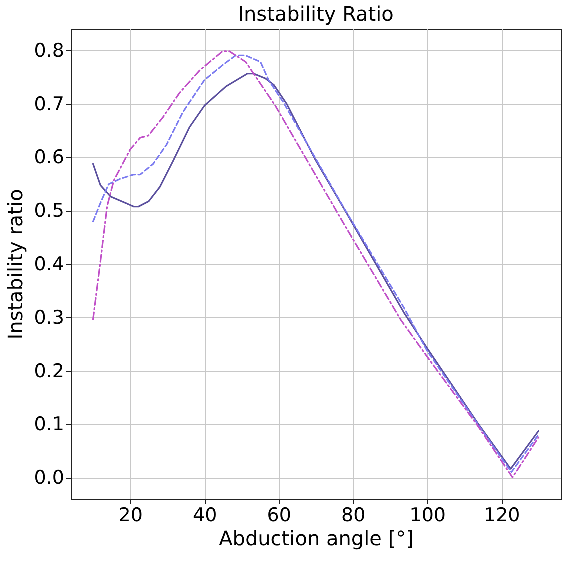 This screenshot has width=577, height=567. What do you see at coordinates (49, 478) in the screenshot?
I see `y-tick-label: 0.0` at bounding box center [49, 478].